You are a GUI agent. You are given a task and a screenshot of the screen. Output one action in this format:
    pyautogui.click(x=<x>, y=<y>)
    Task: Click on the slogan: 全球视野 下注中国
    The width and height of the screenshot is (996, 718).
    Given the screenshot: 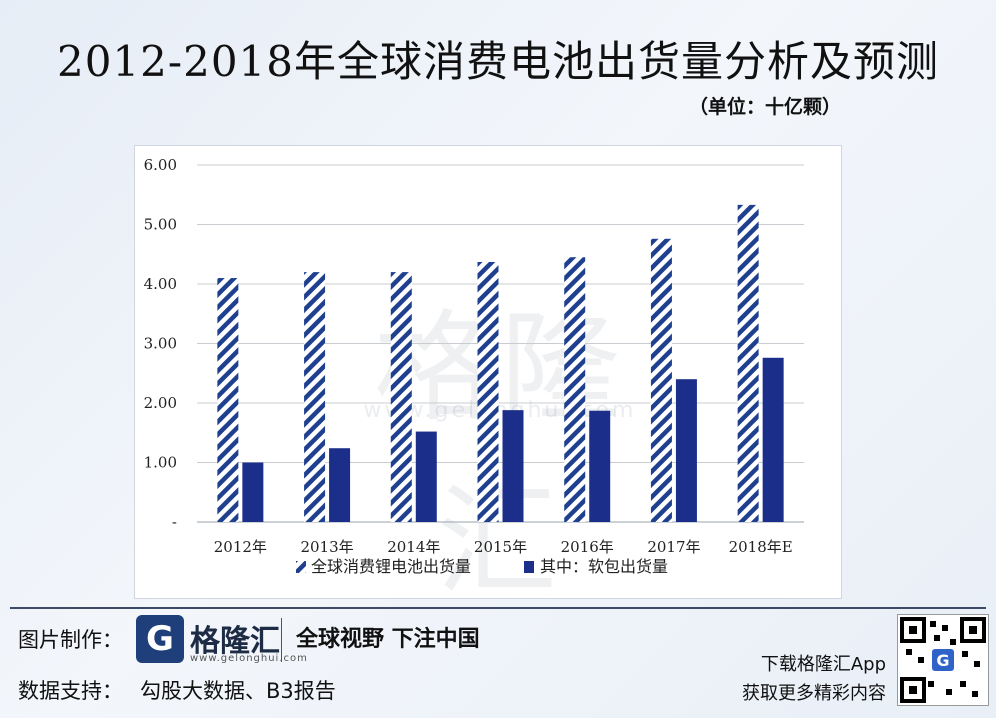 What is the action you would take?
    pyautogui.click(x=388, y=639)
    